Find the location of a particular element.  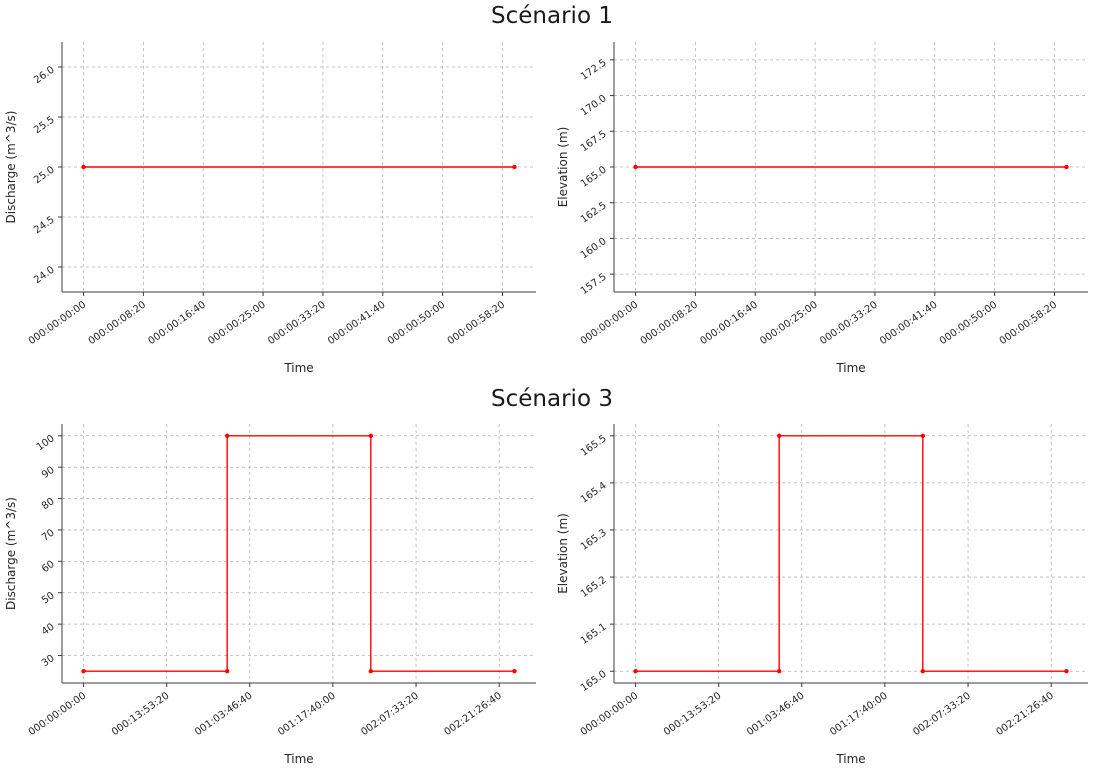

y-tick-label: 165.5 is located at coordinates (594, 445).